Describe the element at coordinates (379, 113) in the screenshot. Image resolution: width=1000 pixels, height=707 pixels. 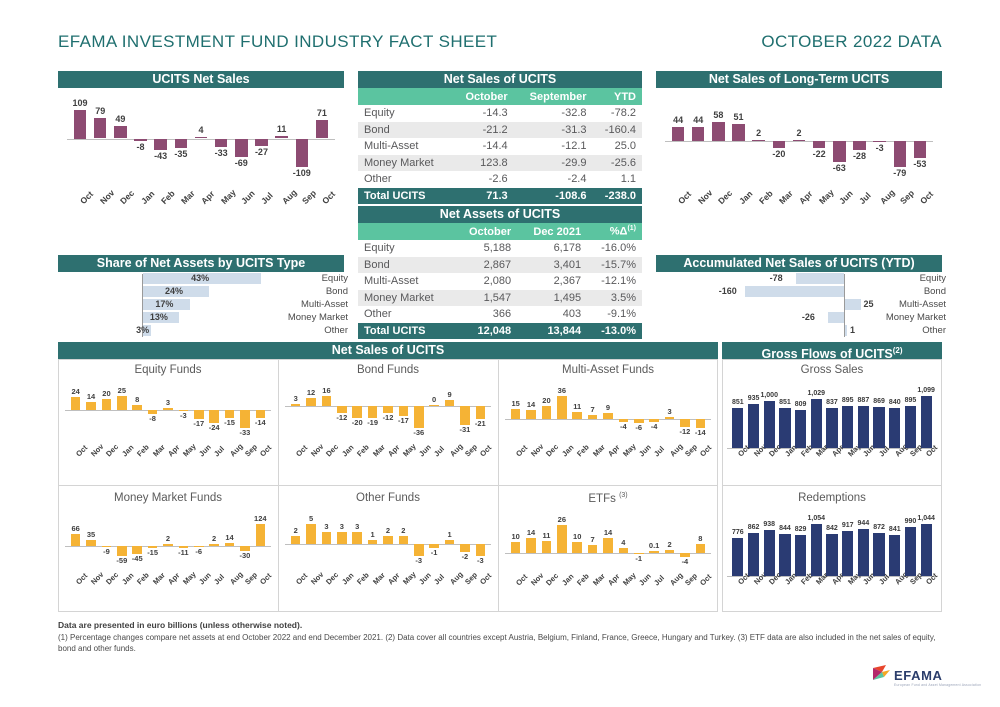
I see `row-label: Equity` at that location.